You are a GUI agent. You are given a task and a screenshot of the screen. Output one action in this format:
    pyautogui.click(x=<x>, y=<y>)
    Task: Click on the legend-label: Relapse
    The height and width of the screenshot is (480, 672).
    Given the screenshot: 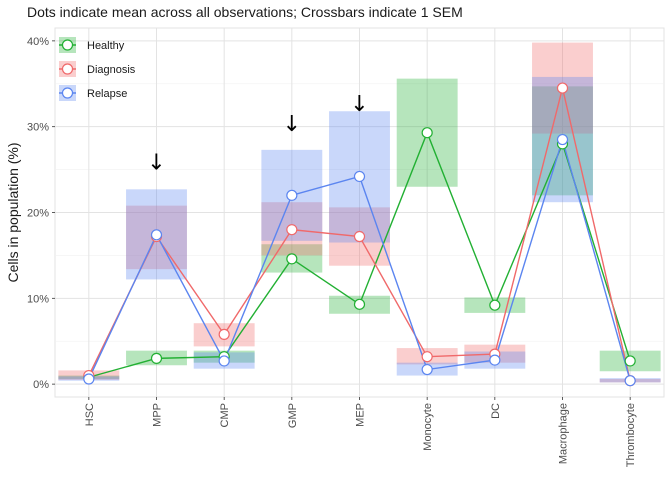 What is the action you would take?
    pyautogui.click(x=107, y=94)
    